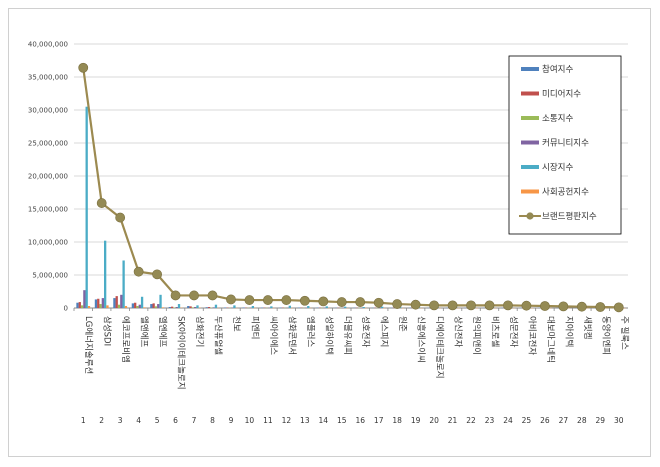 The image size is (660, 467). What do you see at coordinates (513, 331) in the screenshot?
I see `x-tick-label: 성문전자` at bounding box center [513, 331].